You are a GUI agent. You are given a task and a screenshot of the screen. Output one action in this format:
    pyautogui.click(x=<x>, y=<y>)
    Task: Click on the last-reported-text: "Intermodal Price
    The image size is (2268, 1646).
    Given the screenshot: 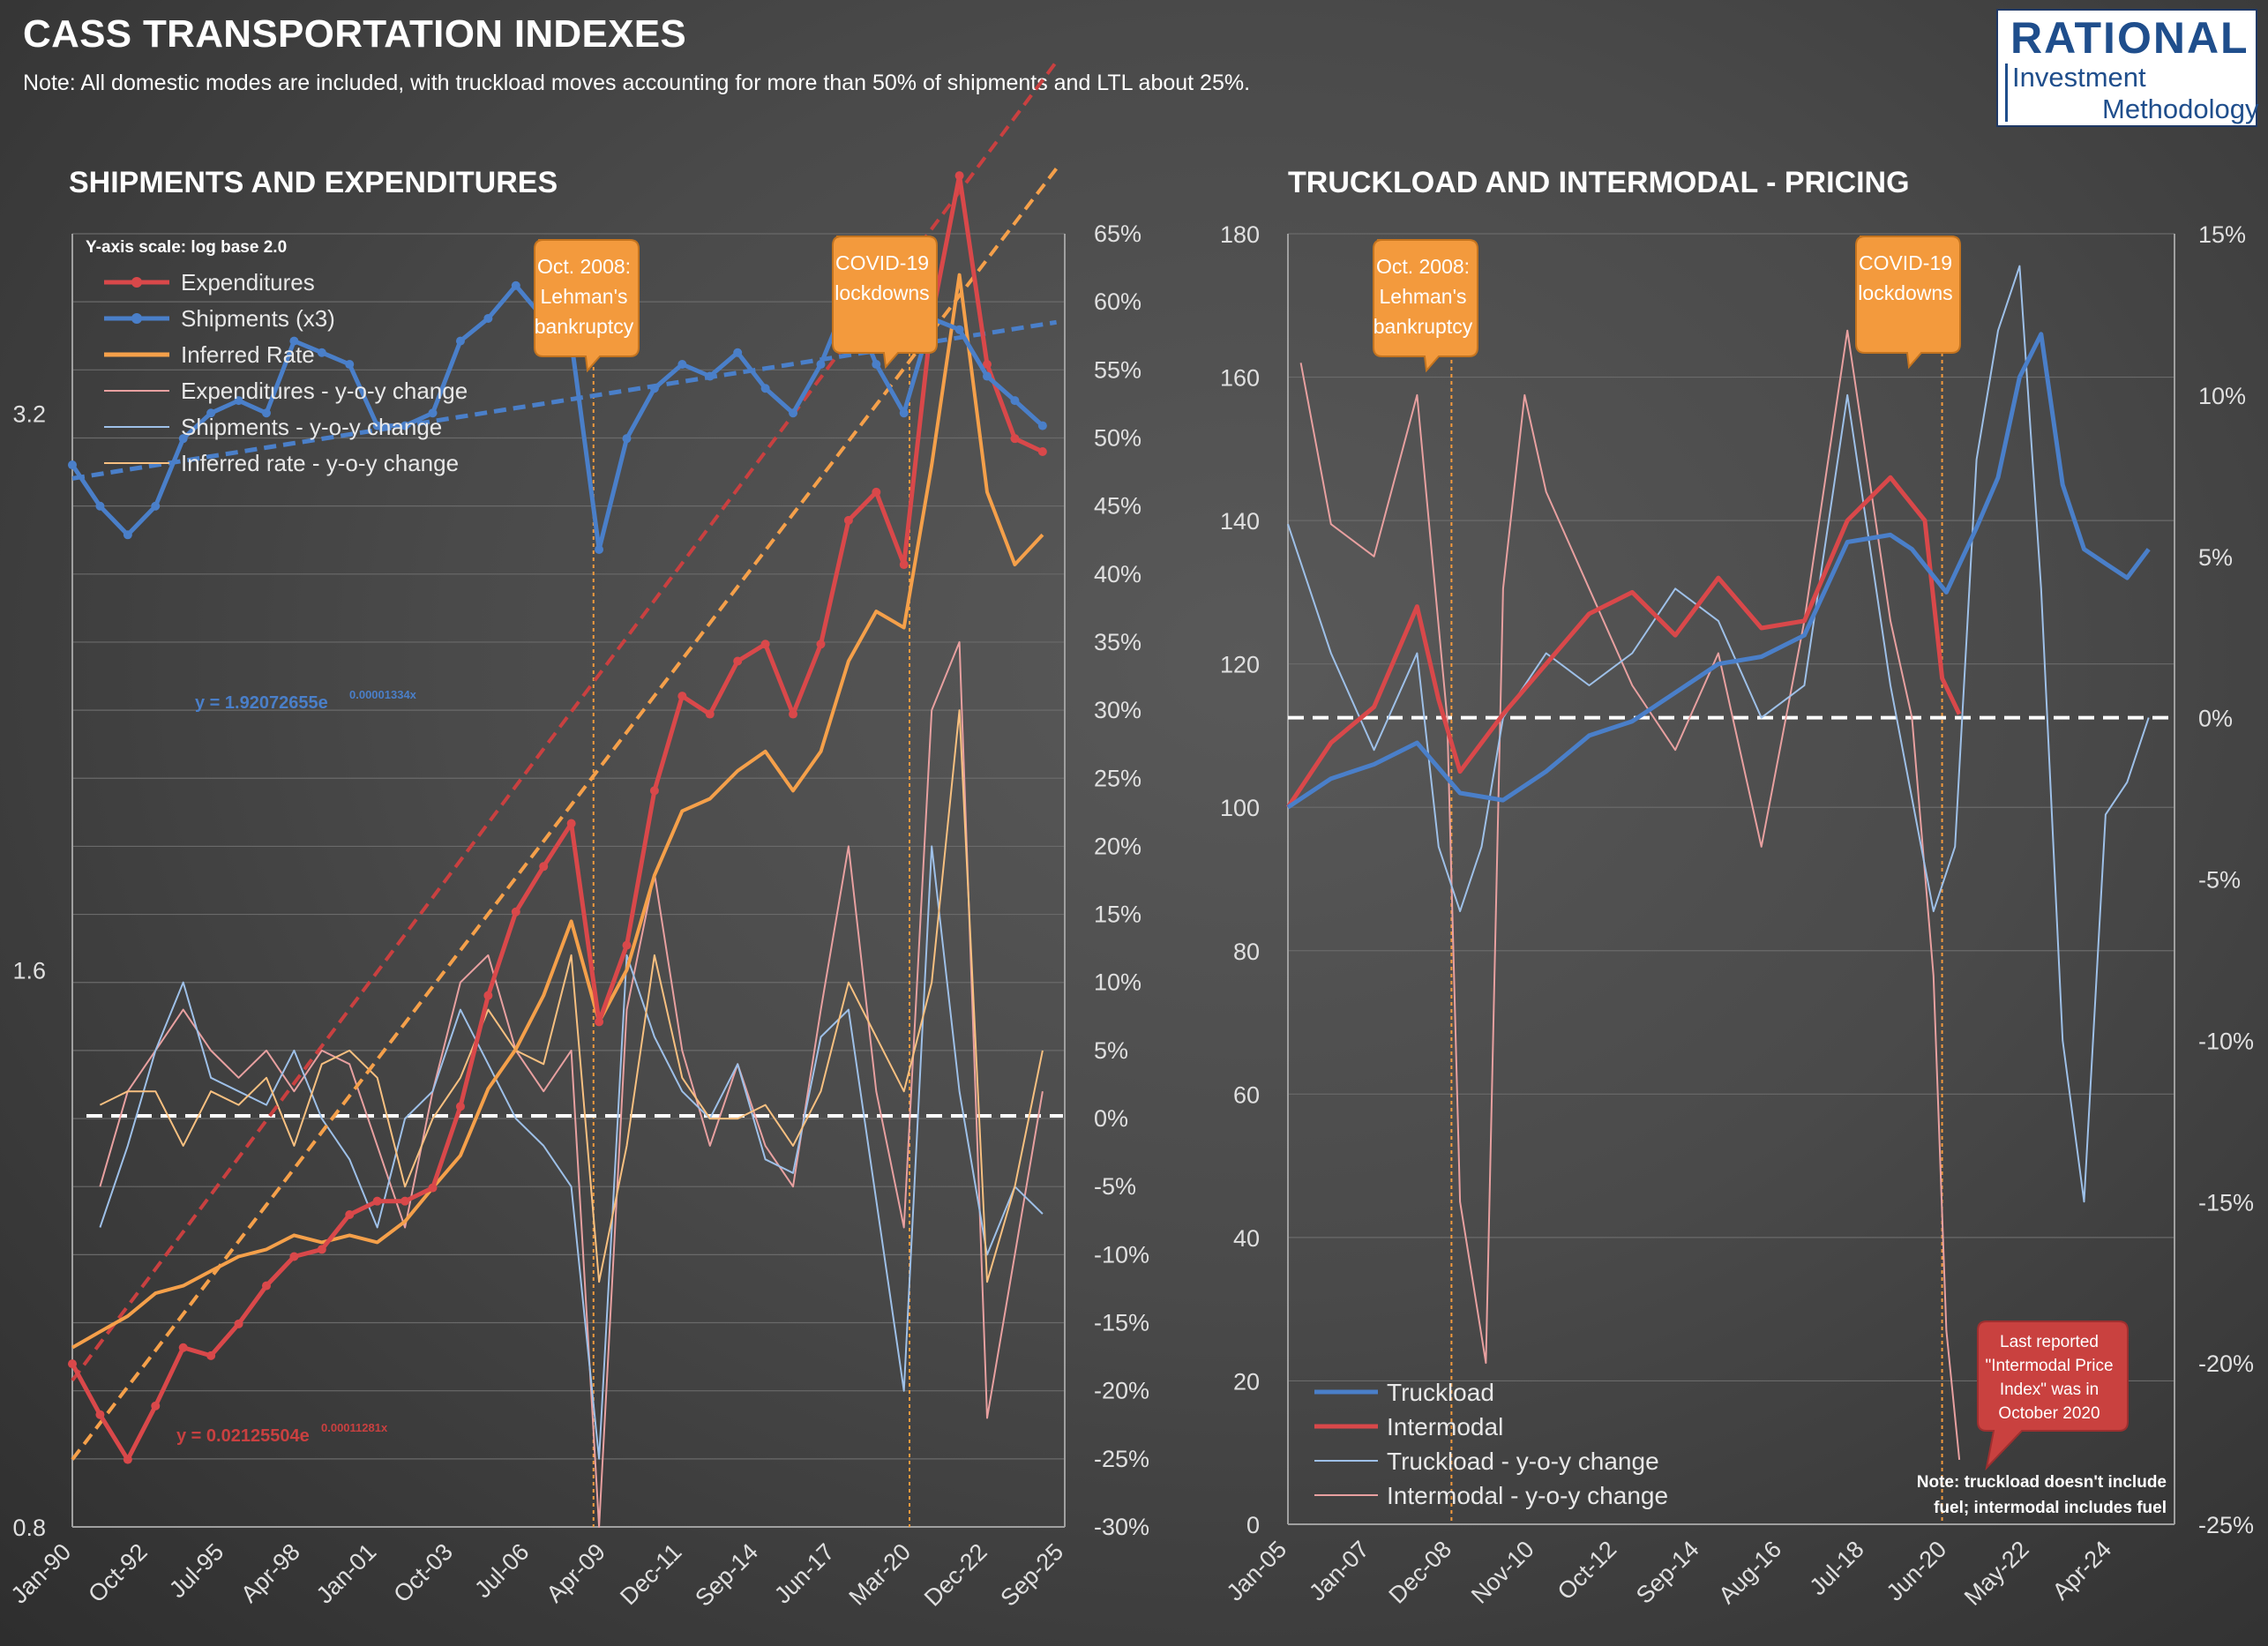 What is the action you would take?
    pyautogui.click(x=2049, y=1366)
    